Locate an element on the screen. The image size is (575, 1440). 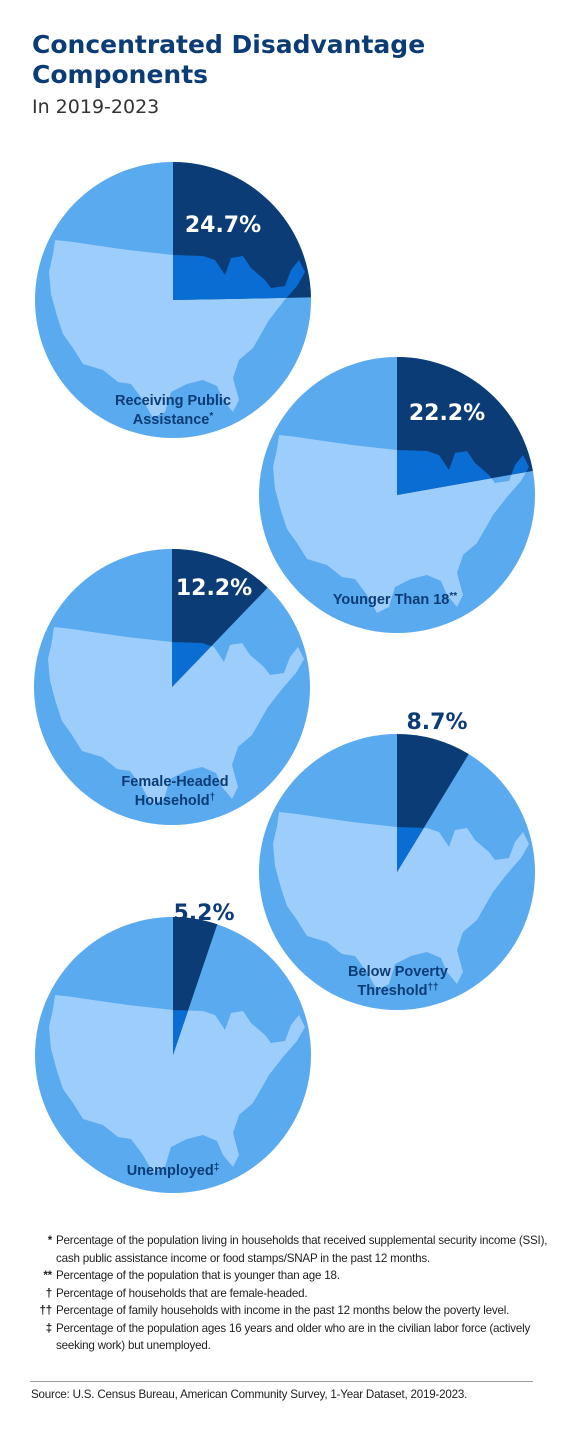
footnote-symbol: †† is located at coordinates (46, 1310).